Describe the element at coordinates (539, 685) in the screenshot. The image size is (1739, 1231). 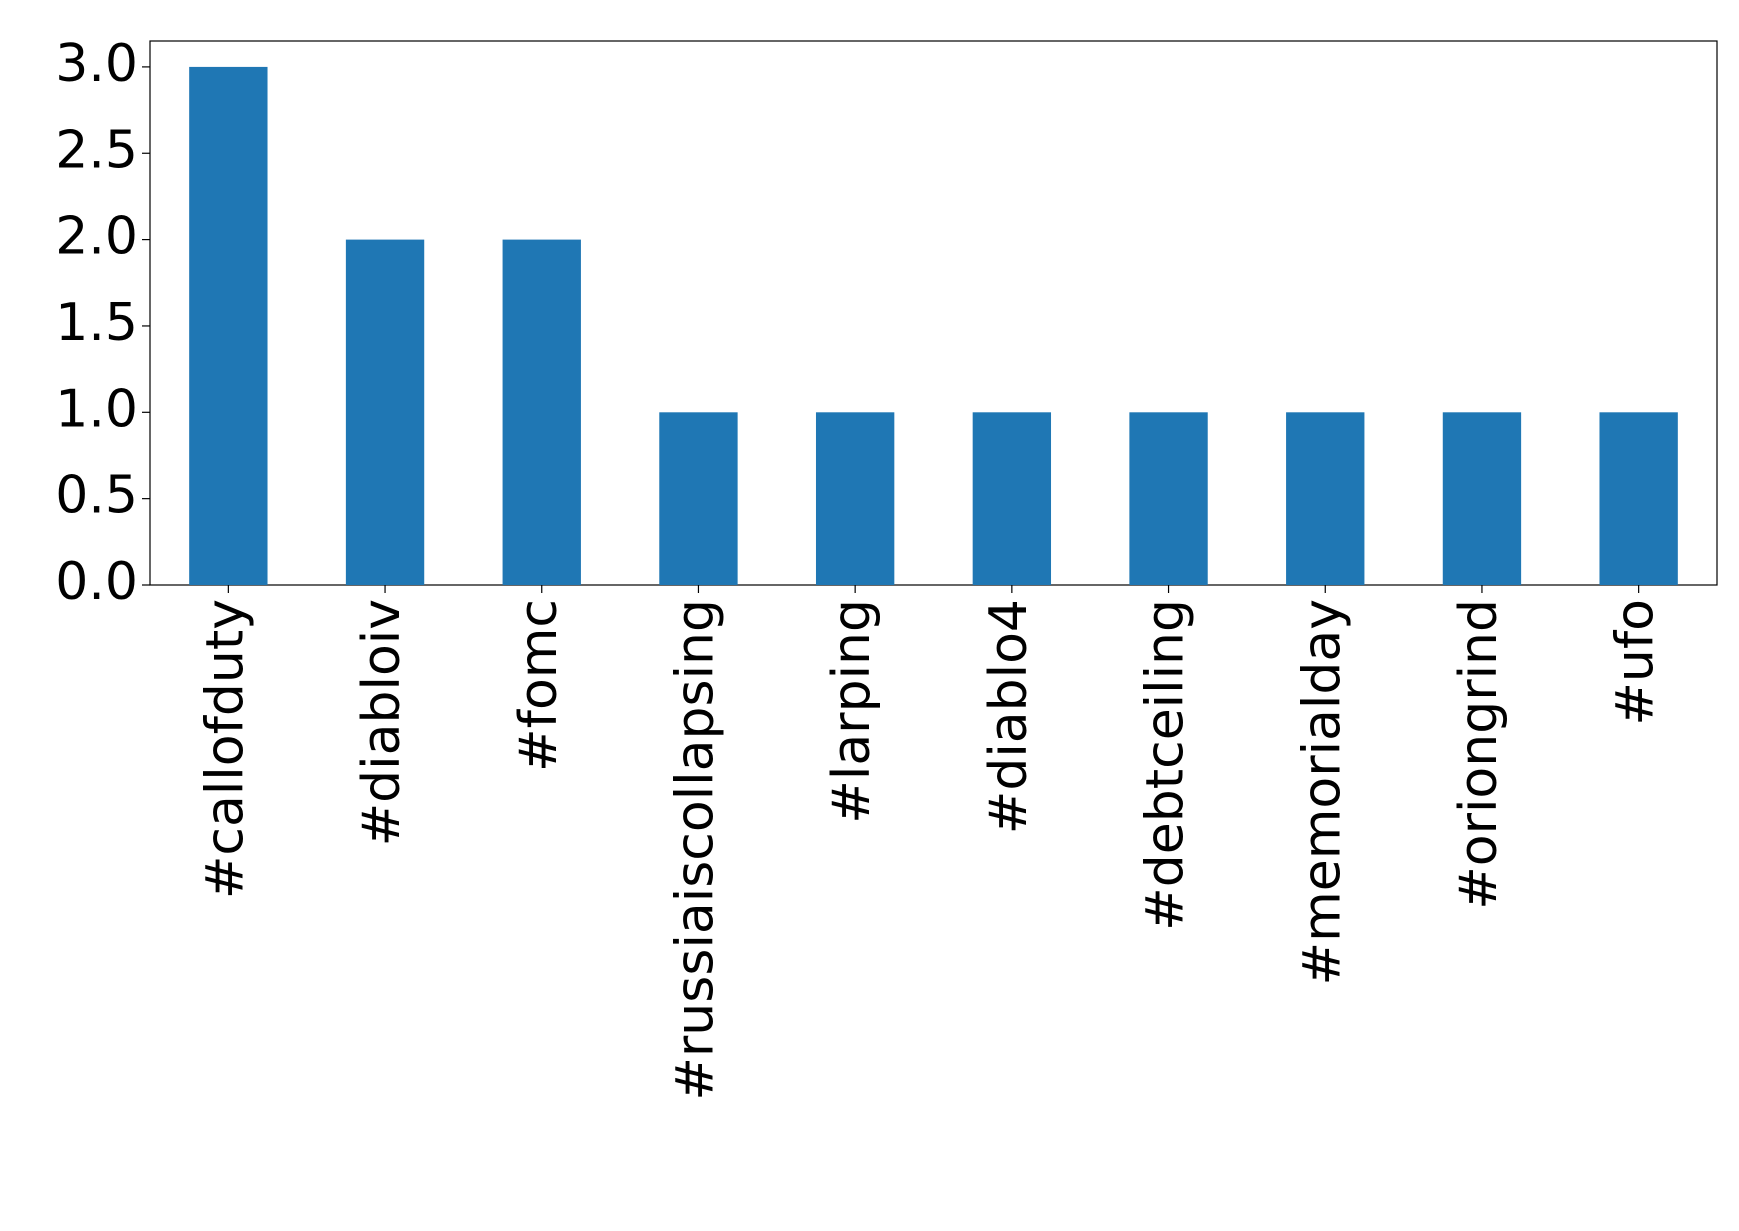
I see `x-tick-label: #fomc` at that location.